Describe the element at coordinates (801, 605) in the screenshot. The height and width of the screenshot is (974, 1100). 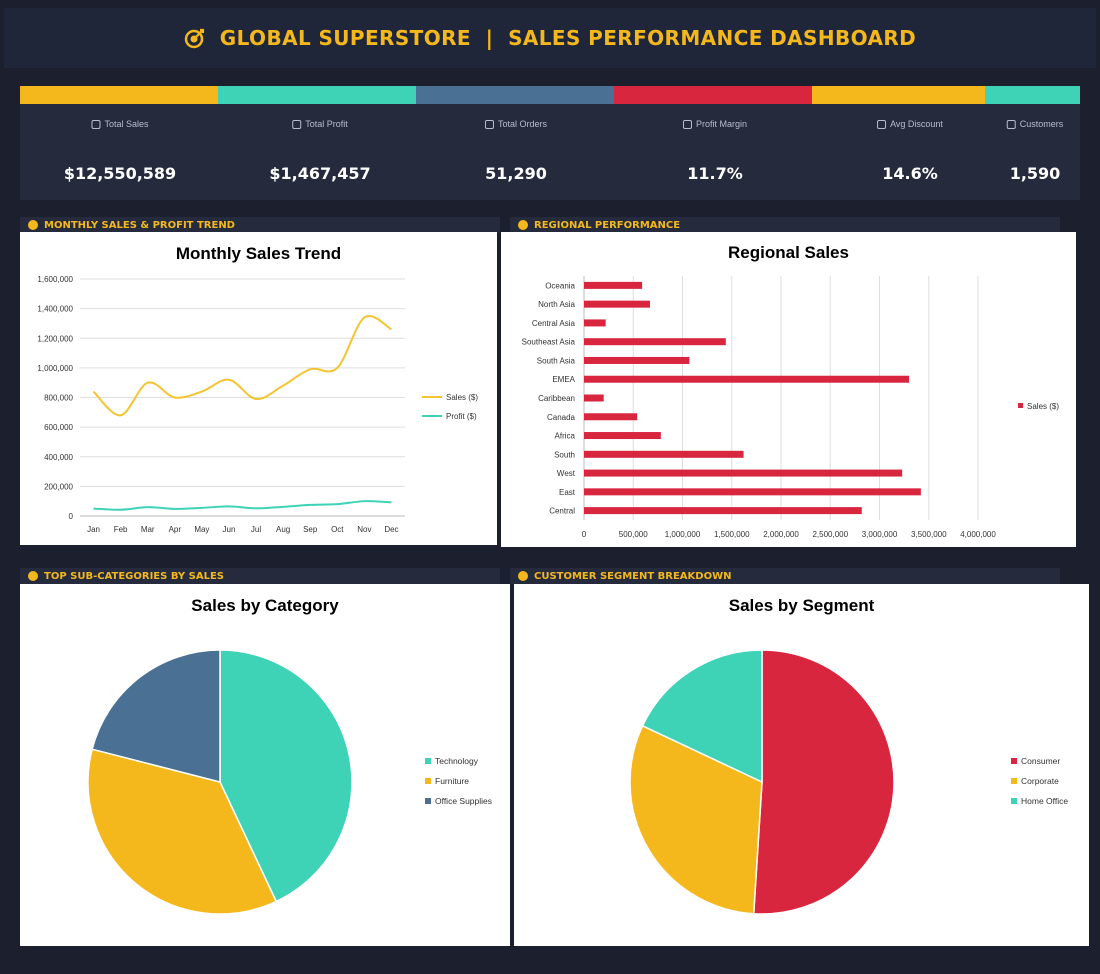
I see `chart-title: Sales by Segment` at that location.